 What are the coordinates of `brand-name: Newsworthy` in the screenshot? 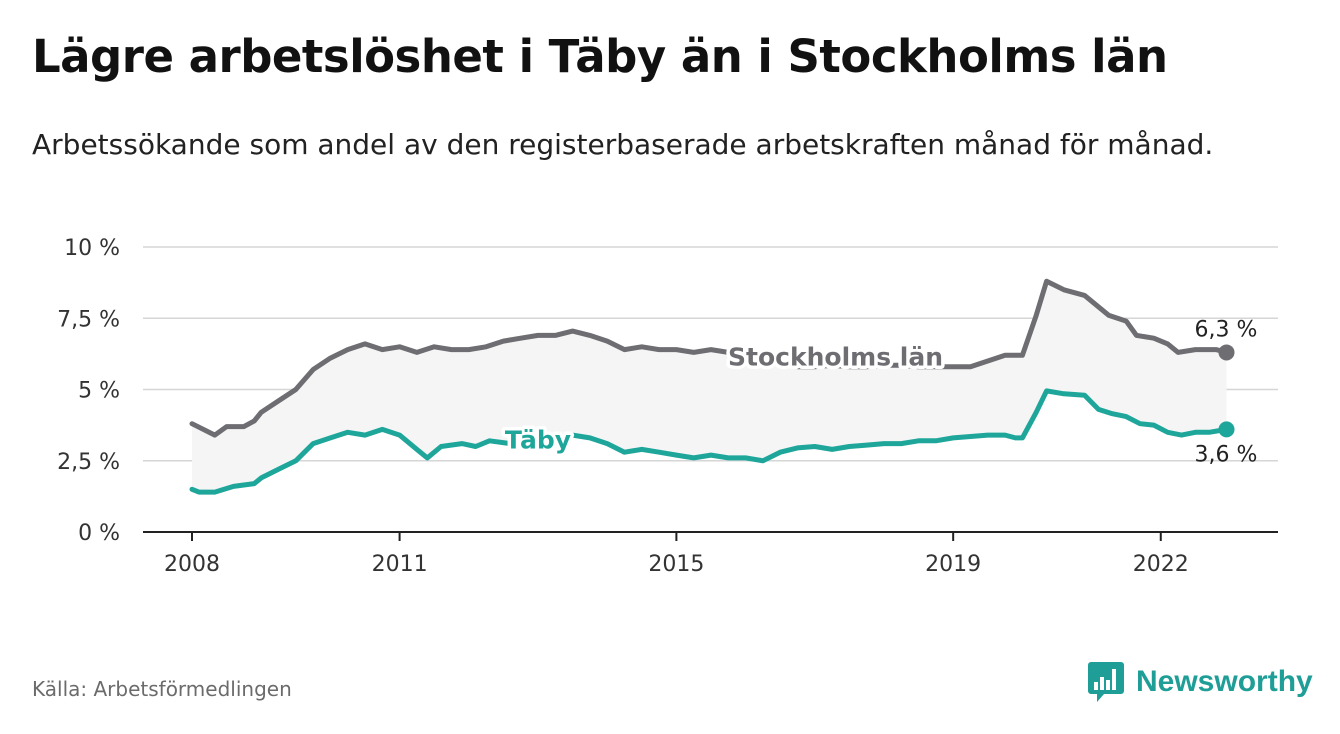 It's located at (1224, 681).